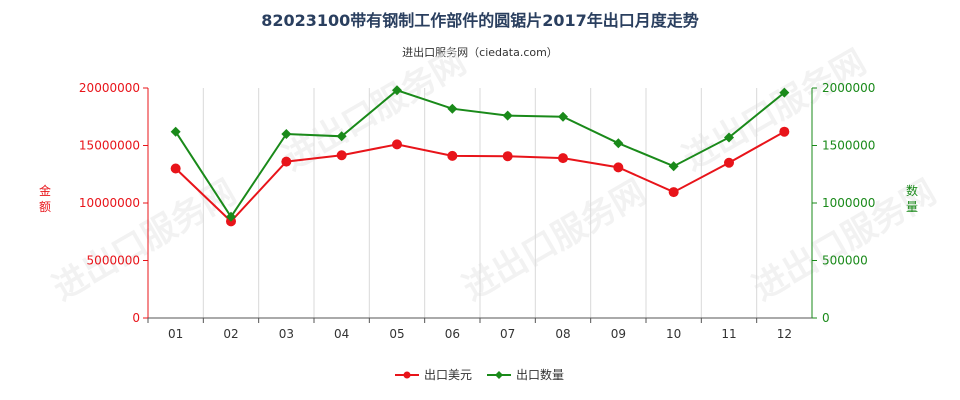 The height and width of the screenshot is (400, 960). What do you see at coordinates (618, 334) in the screenshot?
I see `x-axis-tick-label: 09` at bounding box center [618, 334].